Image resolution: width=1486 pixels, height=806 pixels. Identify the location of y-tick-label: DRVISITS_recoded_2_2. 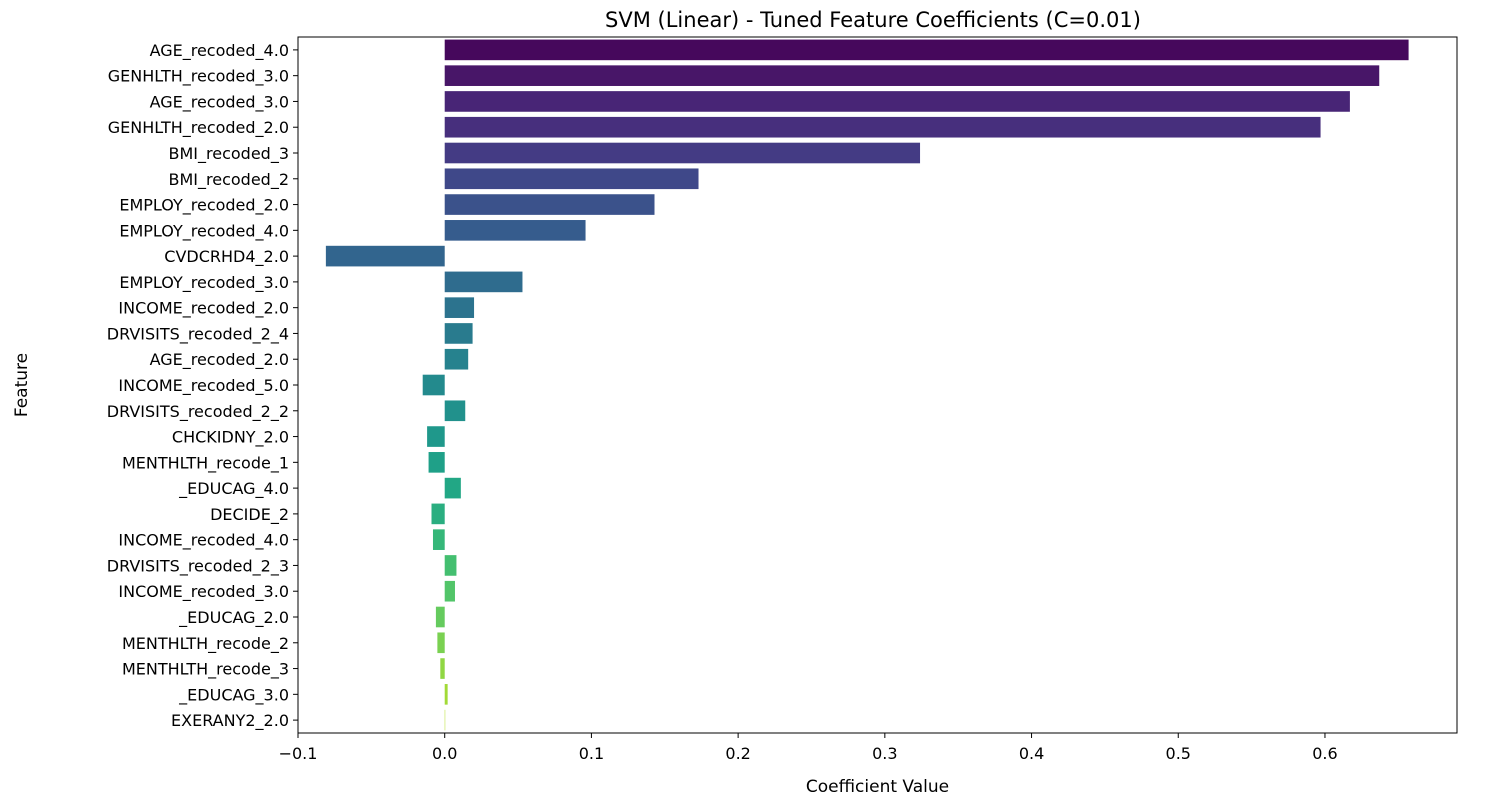
(198, 412).